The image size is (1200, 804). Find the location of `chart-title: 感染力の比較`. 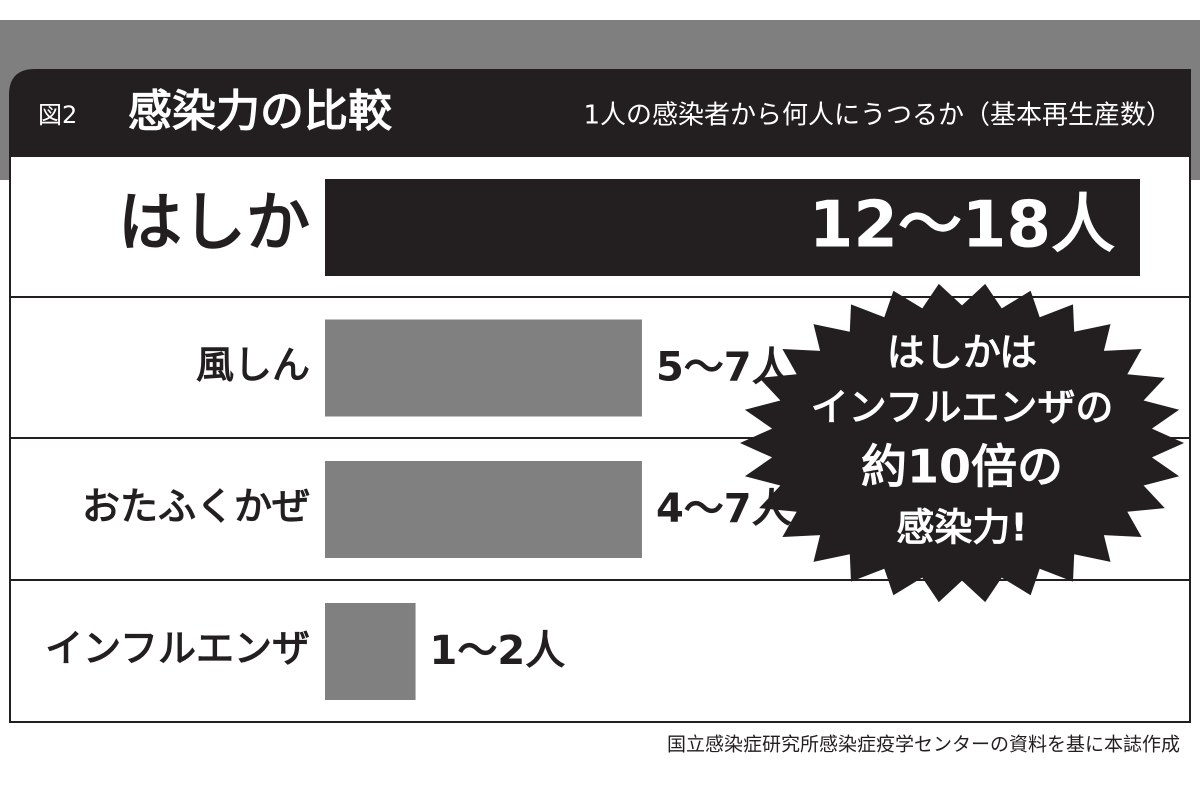

chart-title: 感染力の比較 is located at coordinates (260, 111).